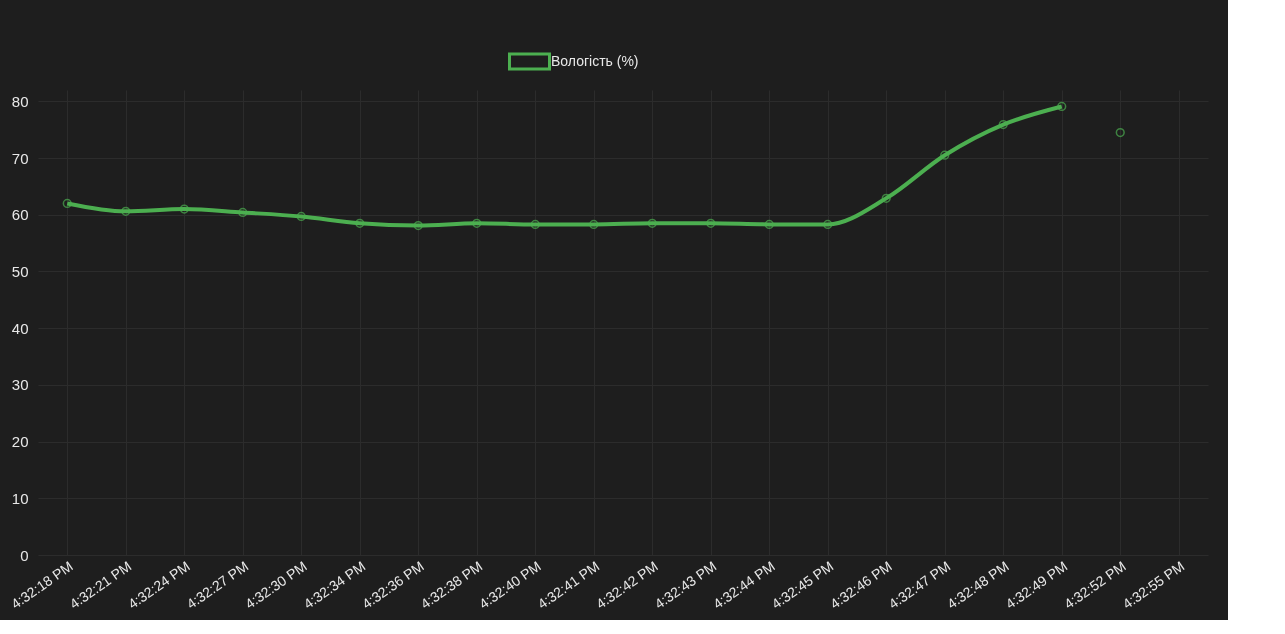 This screenshot has height=634, width=1285. Describe the element at coordinates (20, 385) in the screenshot. I see `y-tick-label: 30` at that location.